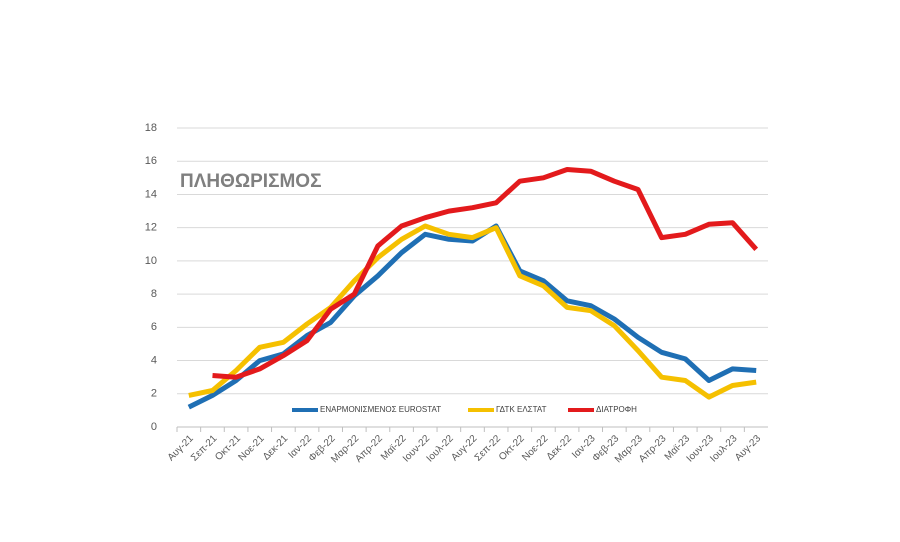  I want to click on chart-title: ΠΛΗΘΩΡΙΣΜΟΣ, so click(251, 181).